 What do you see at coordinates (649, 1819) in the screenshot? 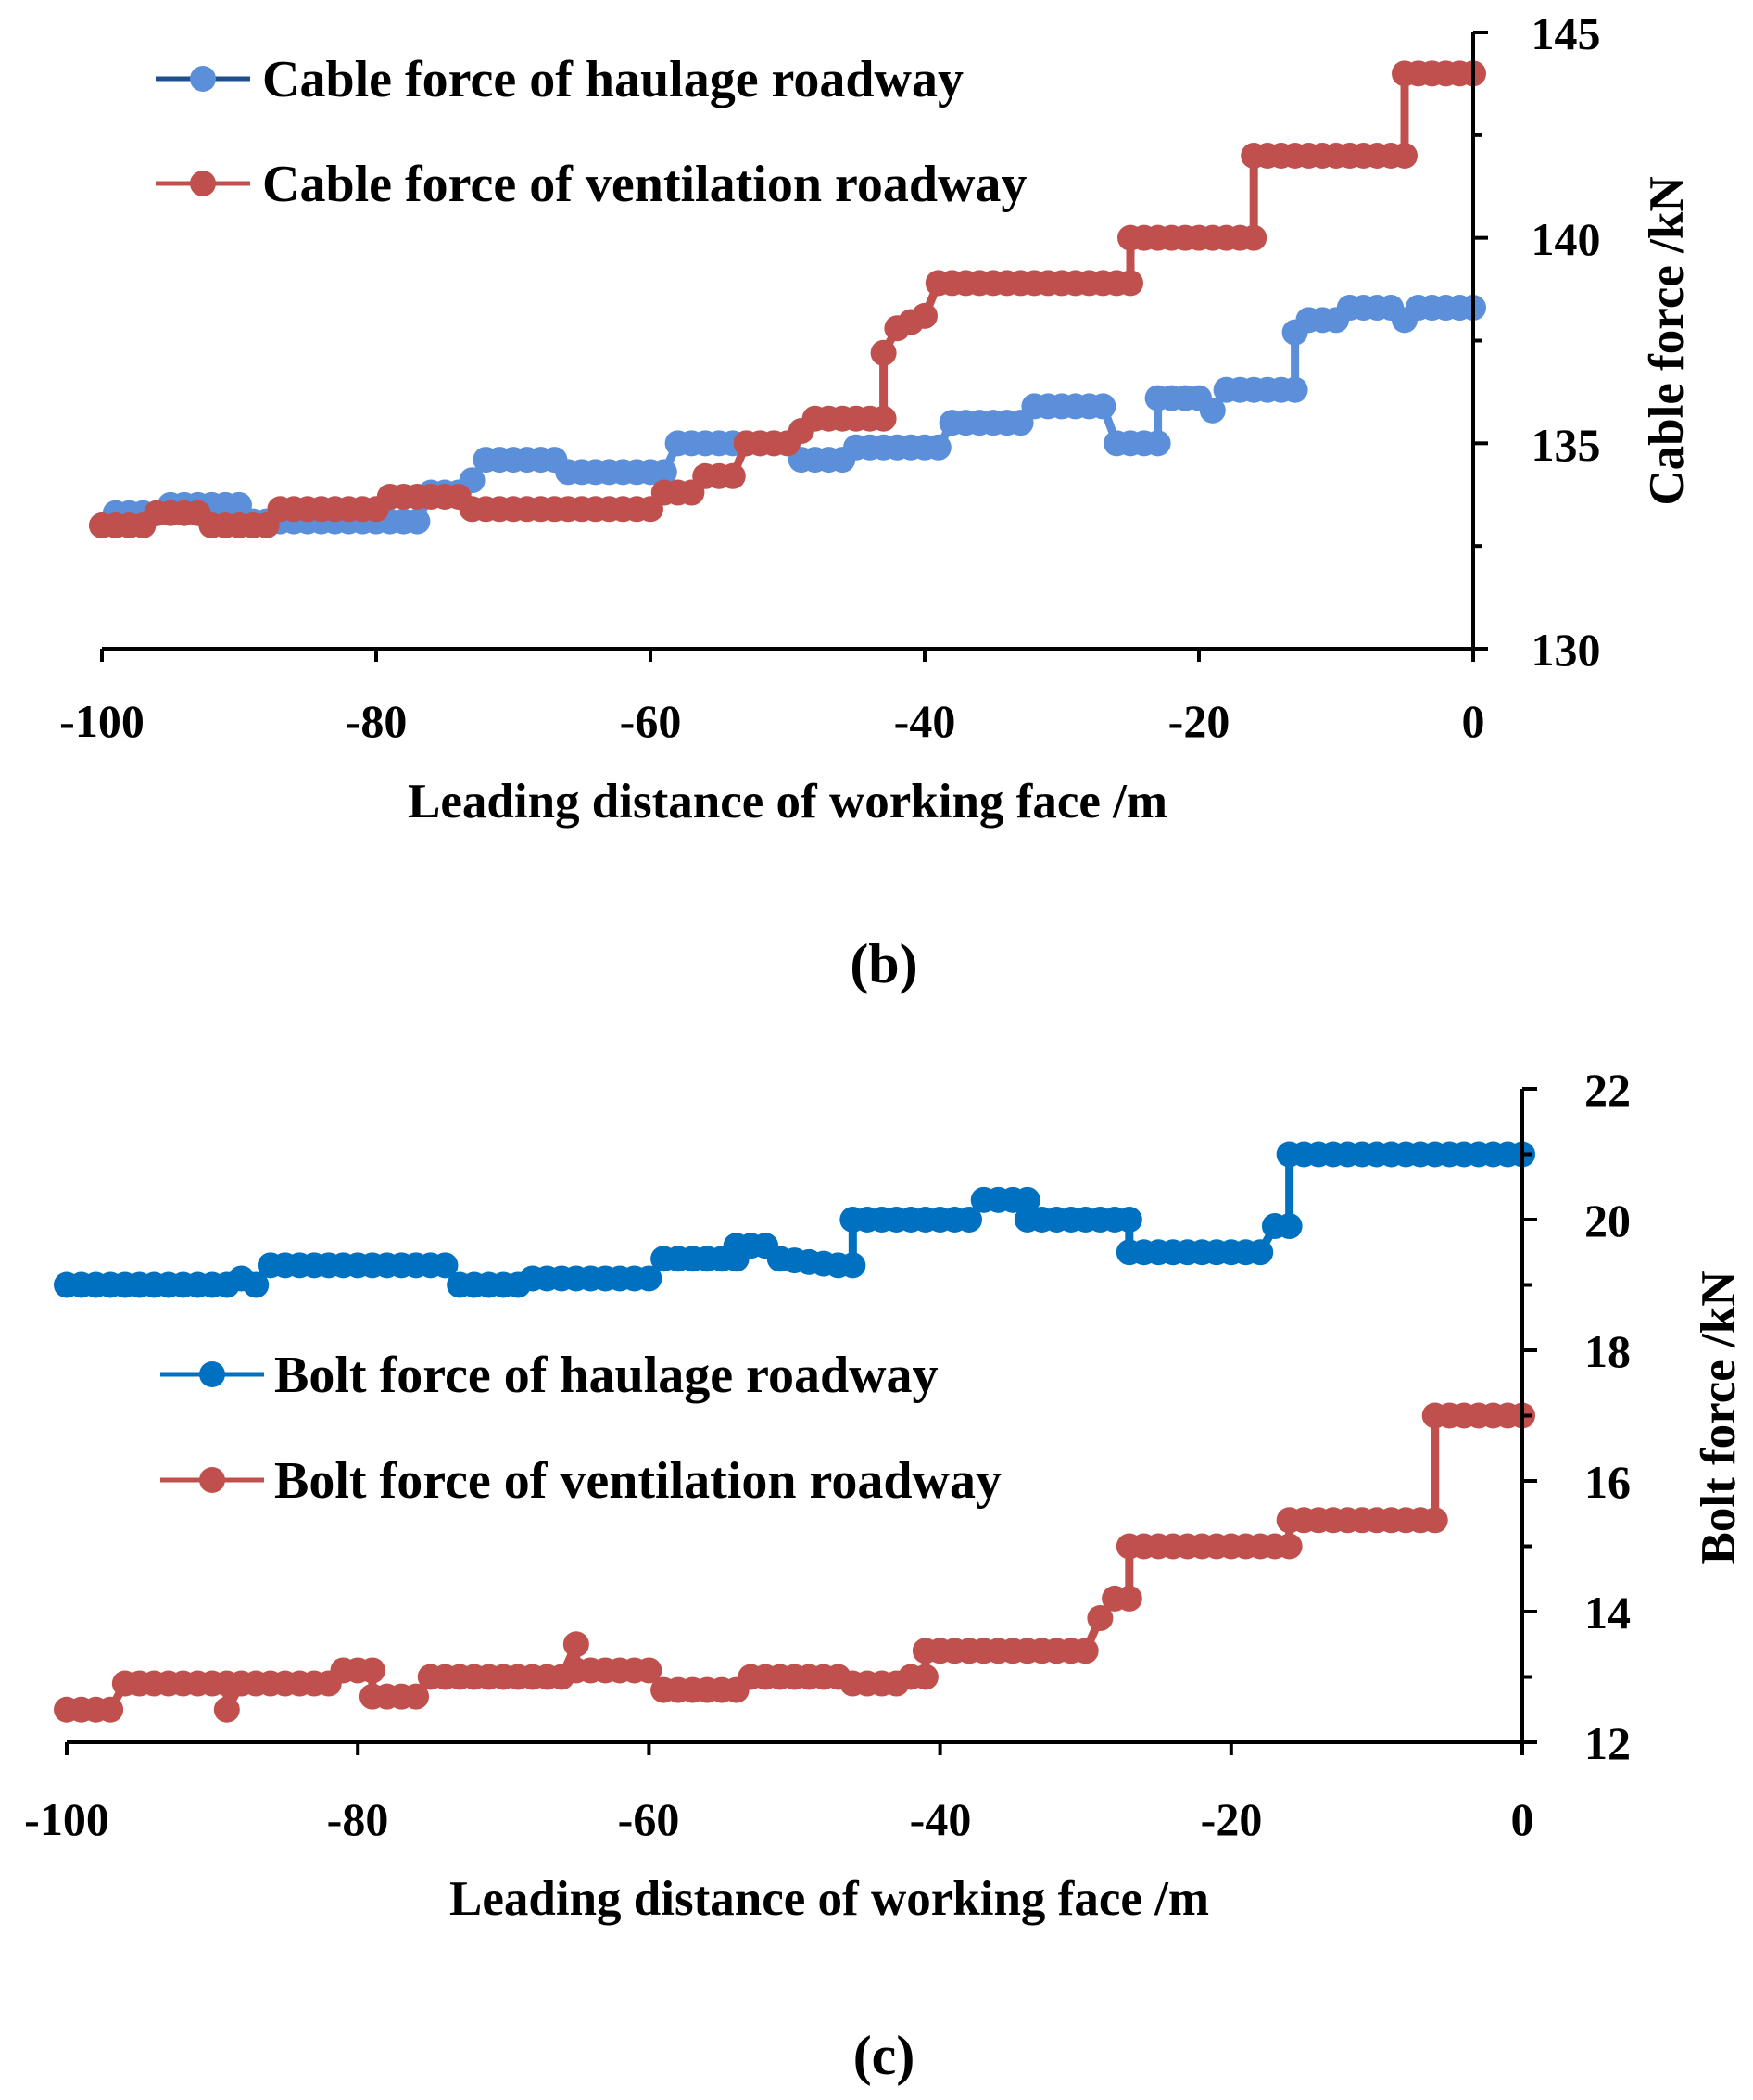
I see `chart-c-x-tick-label: -60` at bounding box center [649, 1819].